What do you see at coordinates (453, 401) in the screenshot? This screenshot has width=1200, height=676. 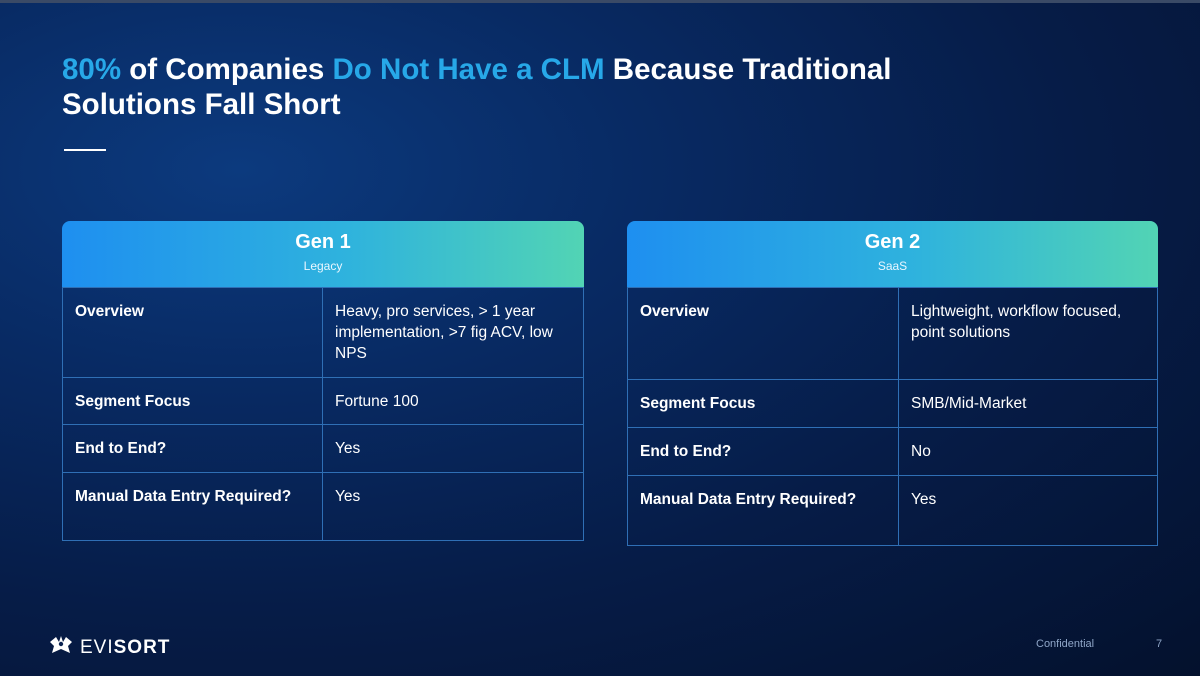 I see `row-value: Fortune 100` at bounding box center [453, 401].